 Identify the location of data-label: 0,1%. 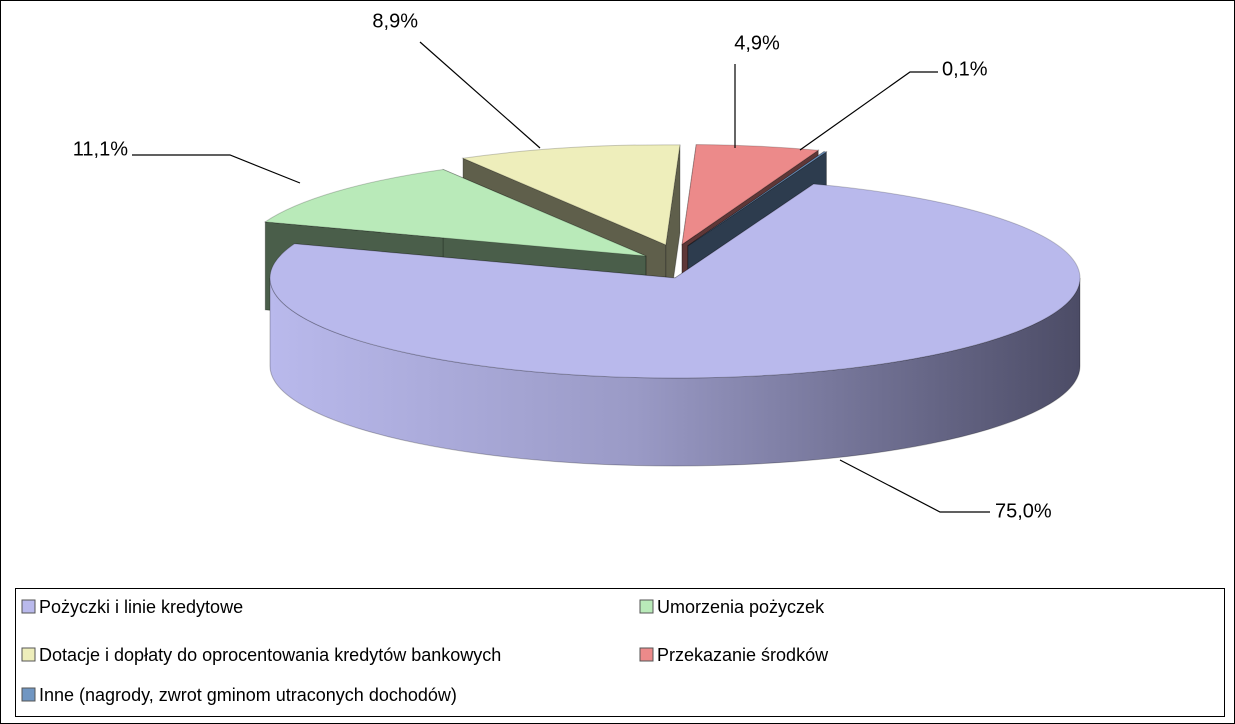
(965, 69).